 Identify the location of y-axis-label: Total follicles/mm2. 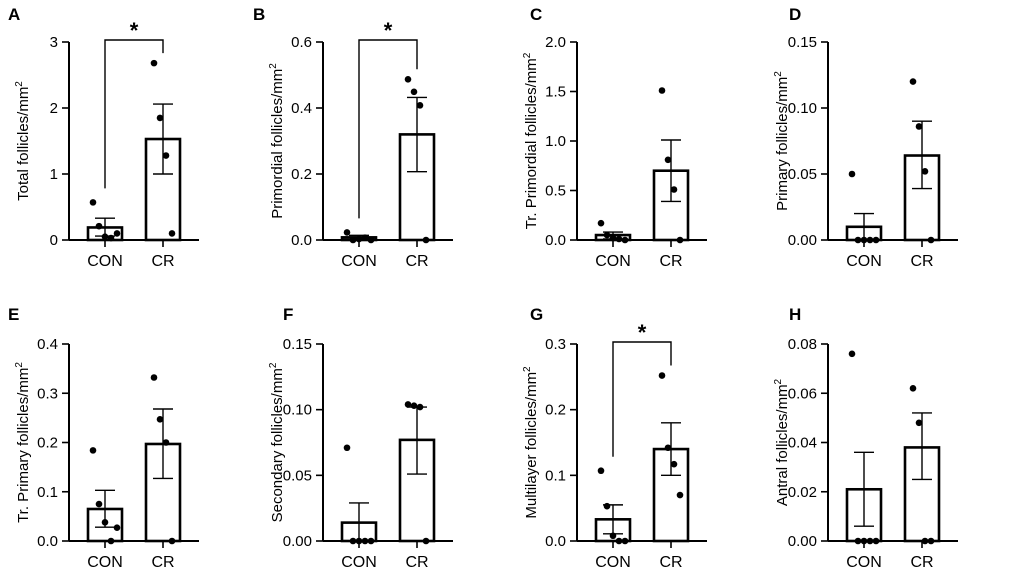
(23, 141).